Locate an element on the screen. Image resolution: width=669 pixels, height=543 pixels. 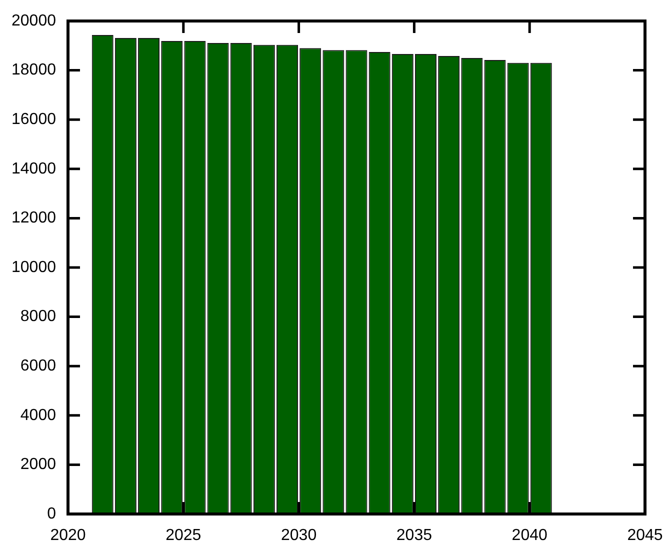
y-tick-label: 18000 is located at coordinates (34, 70).